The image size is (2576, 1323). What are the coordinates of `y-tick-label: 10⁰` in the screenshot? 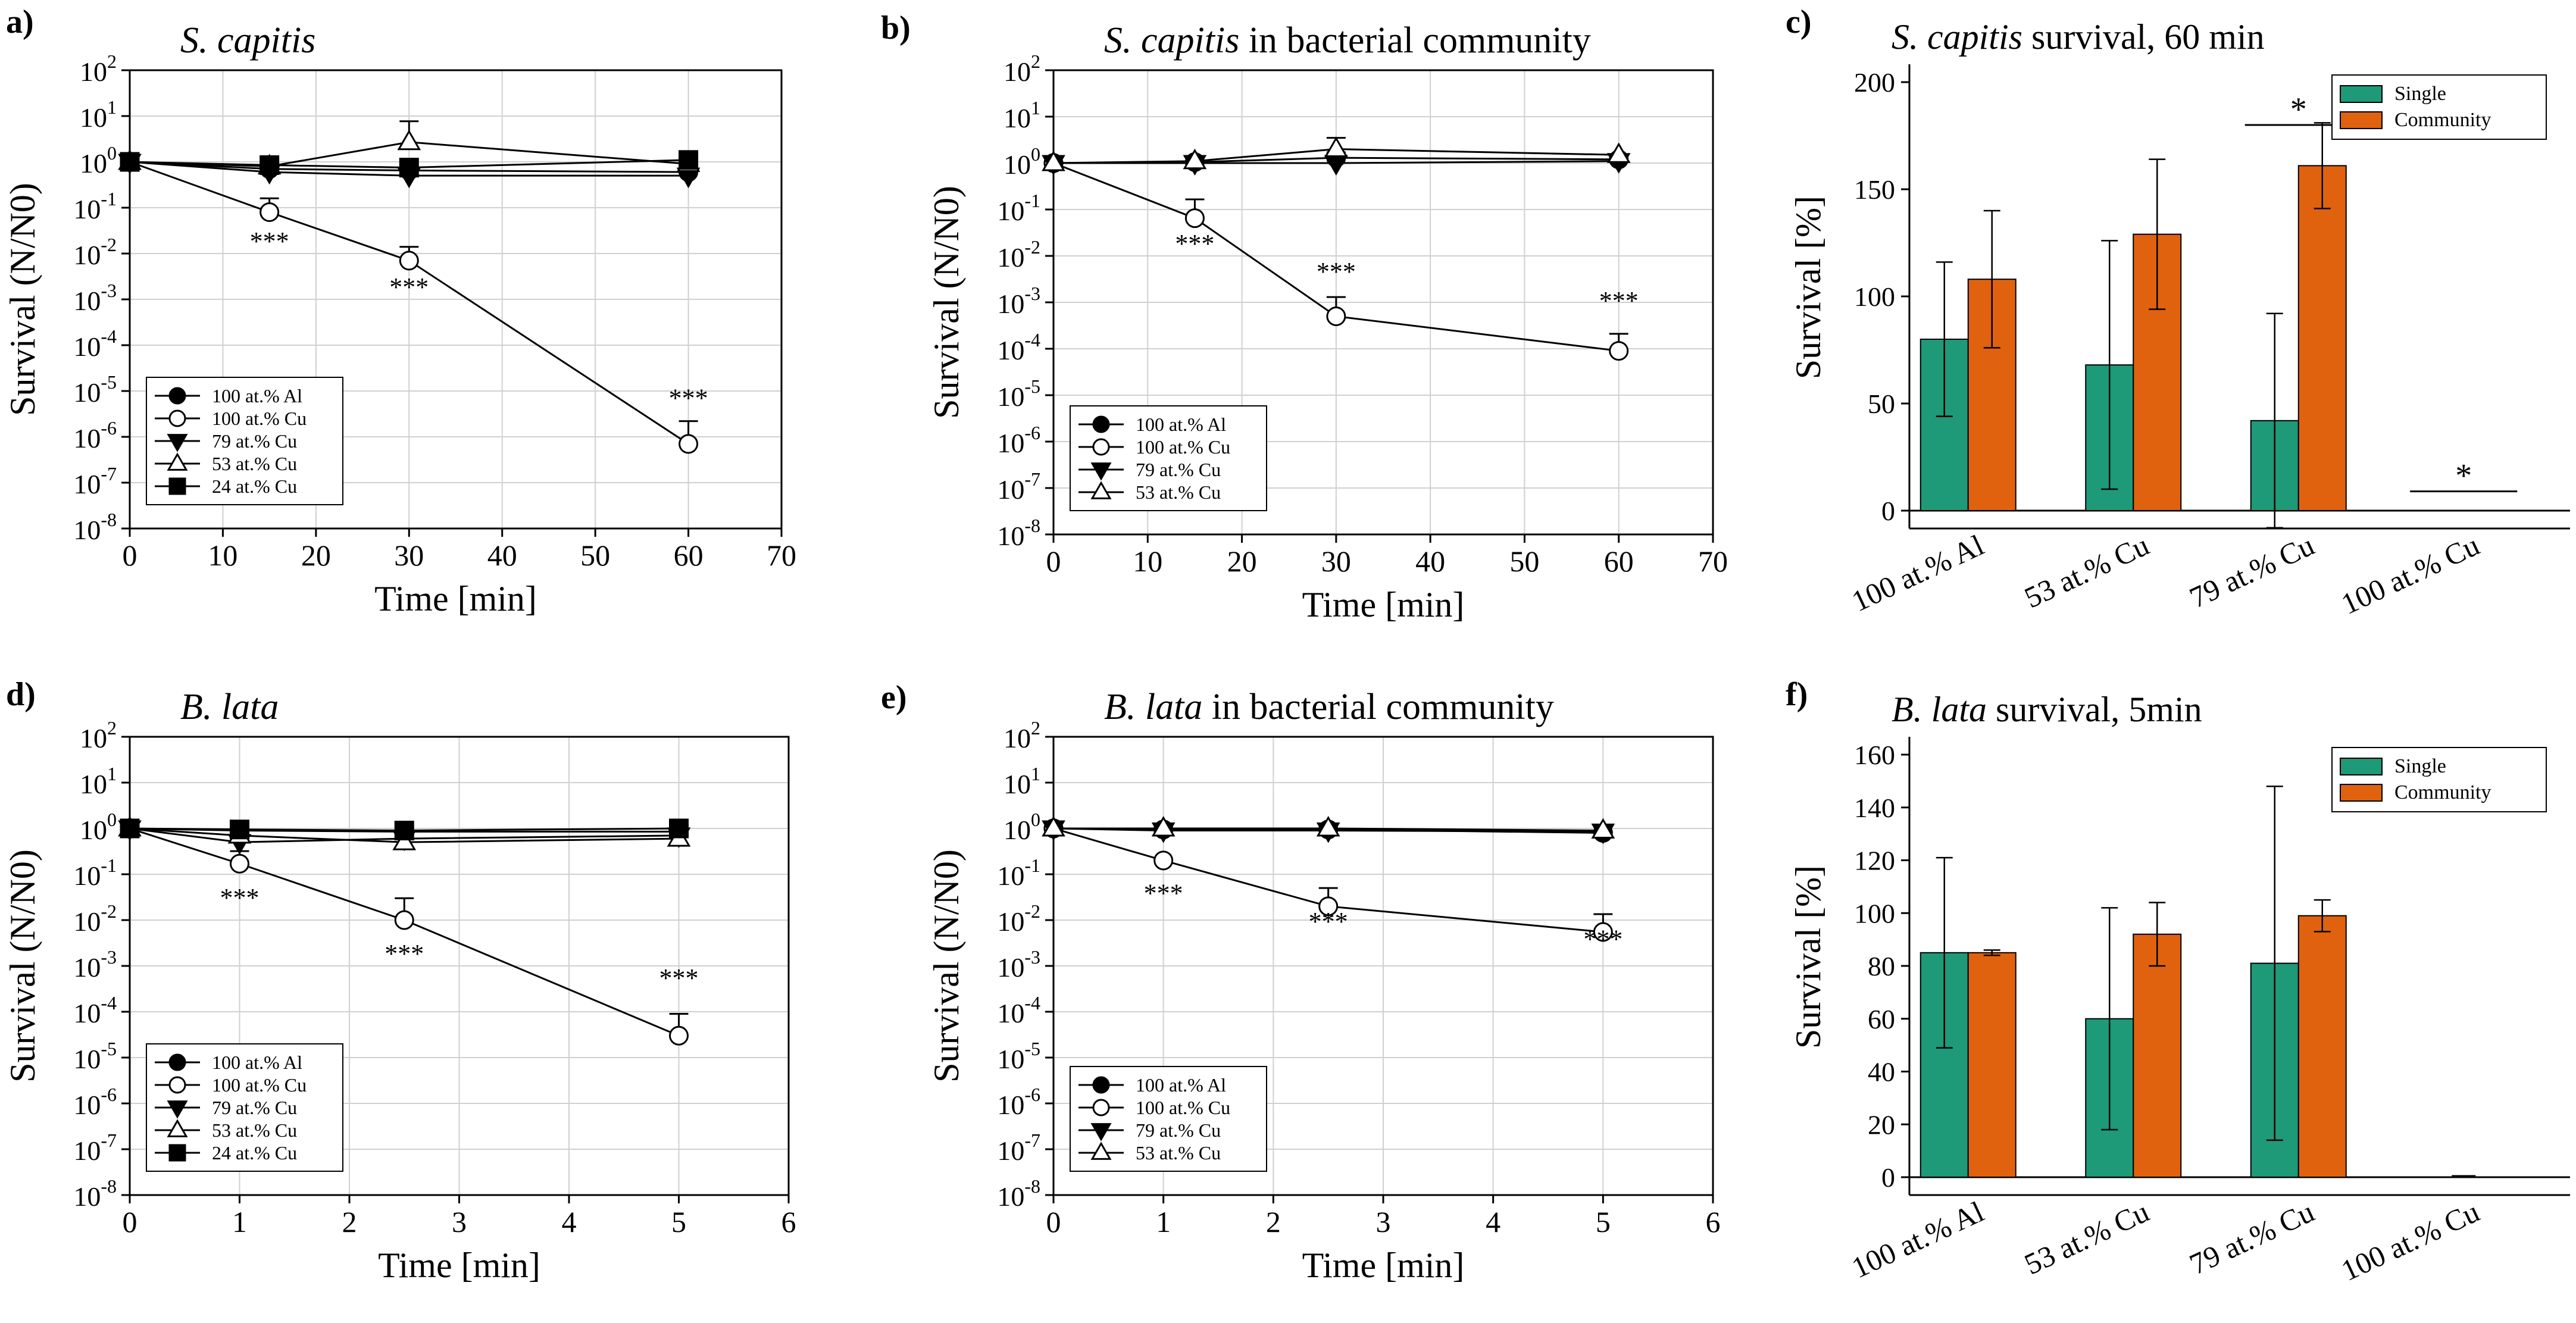 It's located at (1021, 161).